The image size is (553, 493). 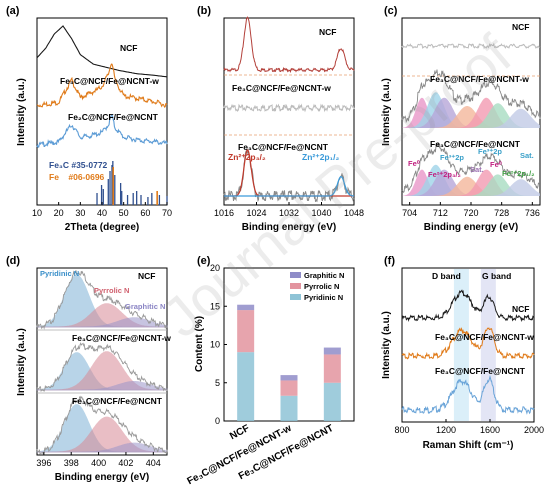 What do you see at coordinates (59, 213) in the screenshot?
I see `x-tick-label: 20` at bounding box center [59, 213].